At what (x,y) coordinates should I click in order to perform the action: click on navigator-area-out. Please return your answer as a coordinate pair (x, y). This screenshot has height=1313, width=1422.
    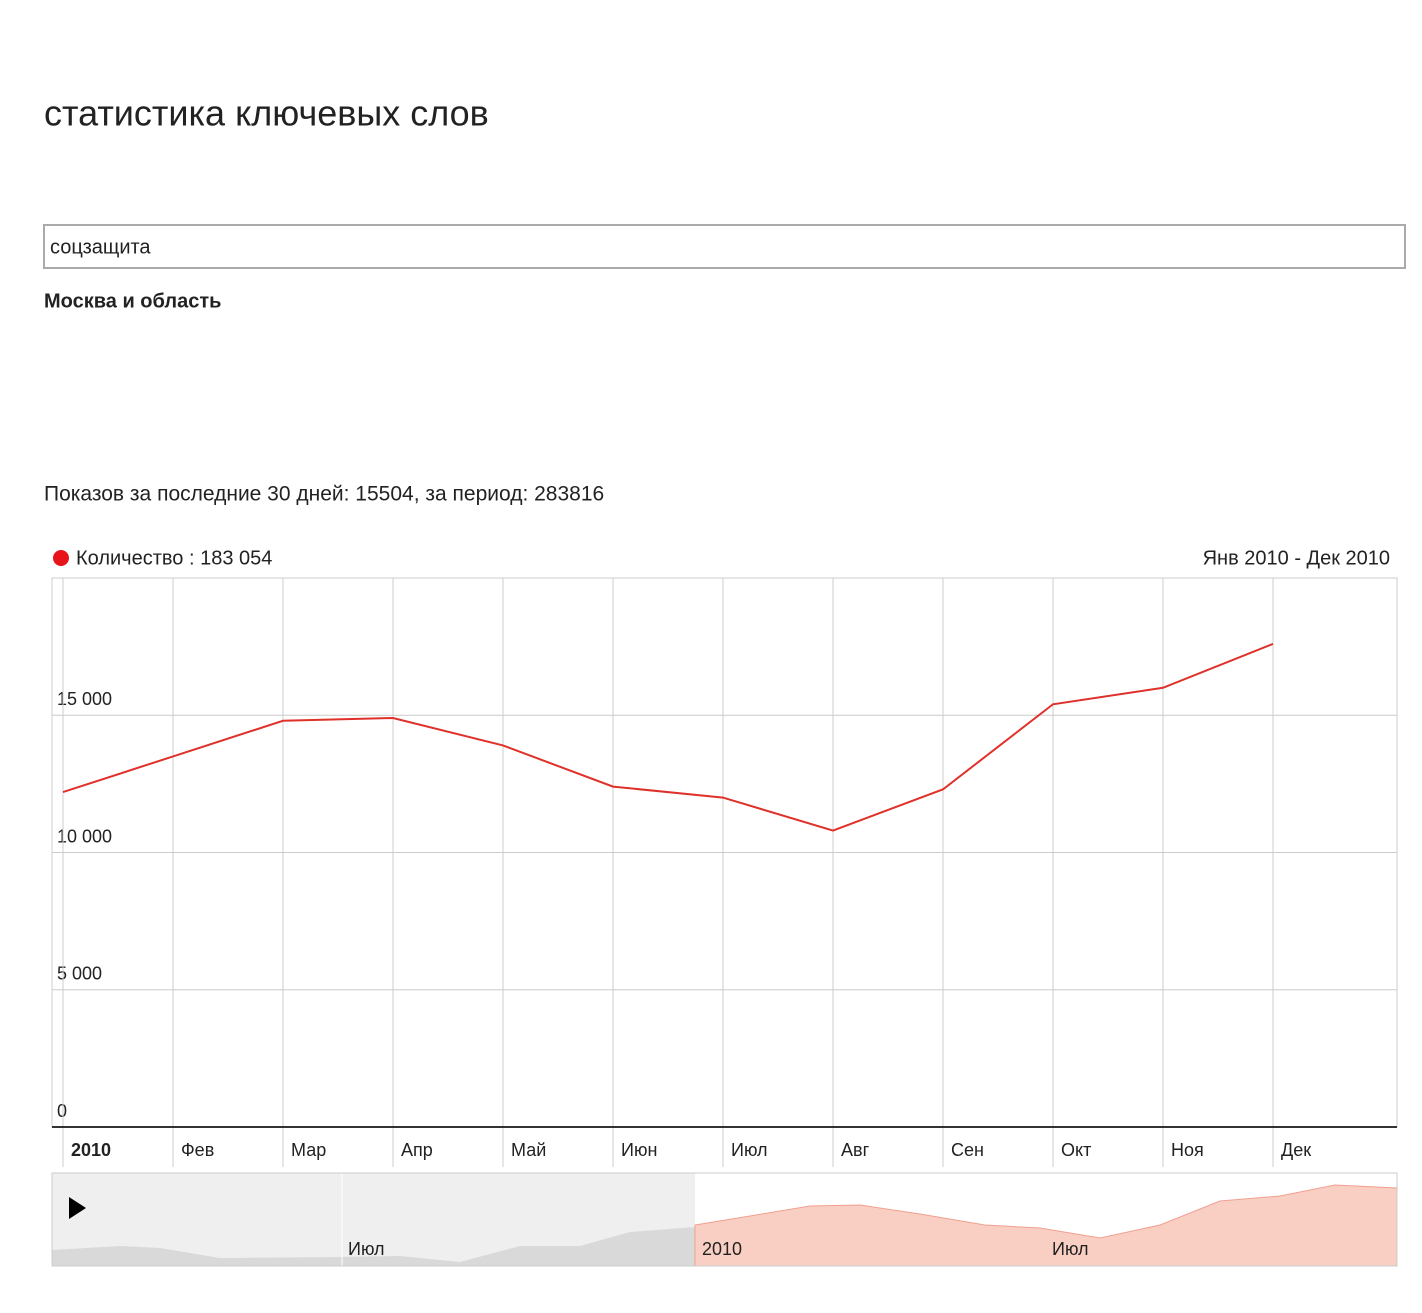
    Looking at the image, I should click on (373, 1246).